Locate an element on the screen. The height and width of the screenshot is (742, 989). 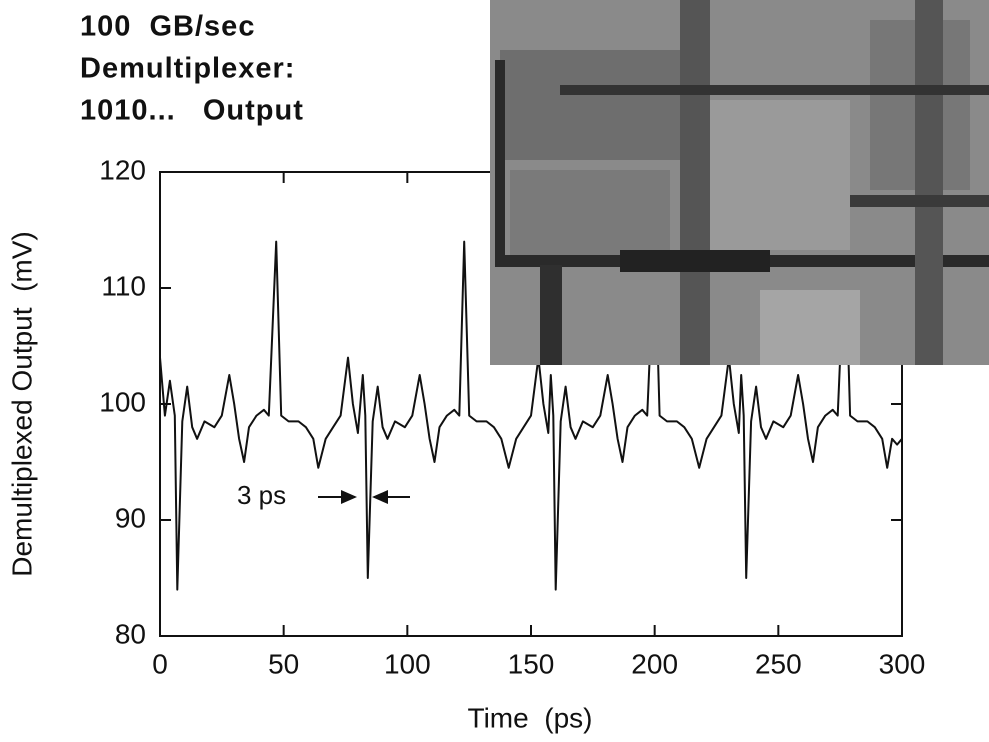
y-tick-label: 110 is located at coordinates (123, 285).